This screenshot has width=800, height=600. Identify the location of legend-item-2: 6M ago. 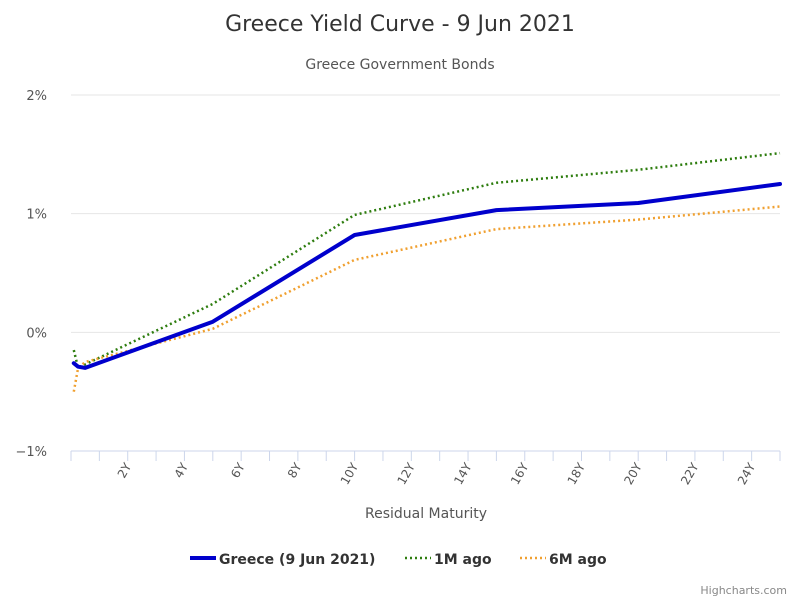
(563, 560).